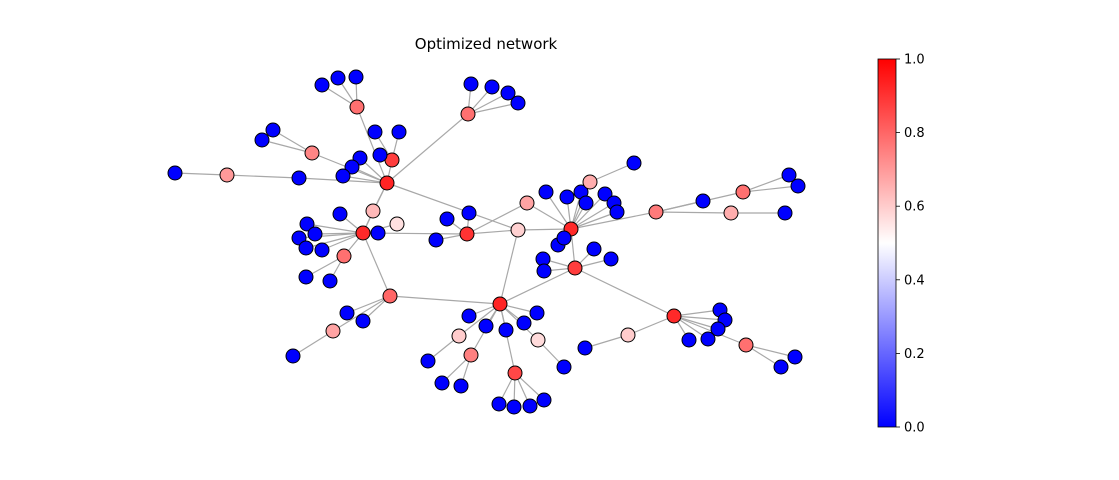 Image resolution: width=1119 pixels, height=480 pixels. Describe the element at coordinates (914, 280) in the screenshot. I see `colorbar-tick-label: 0.4` at that location.